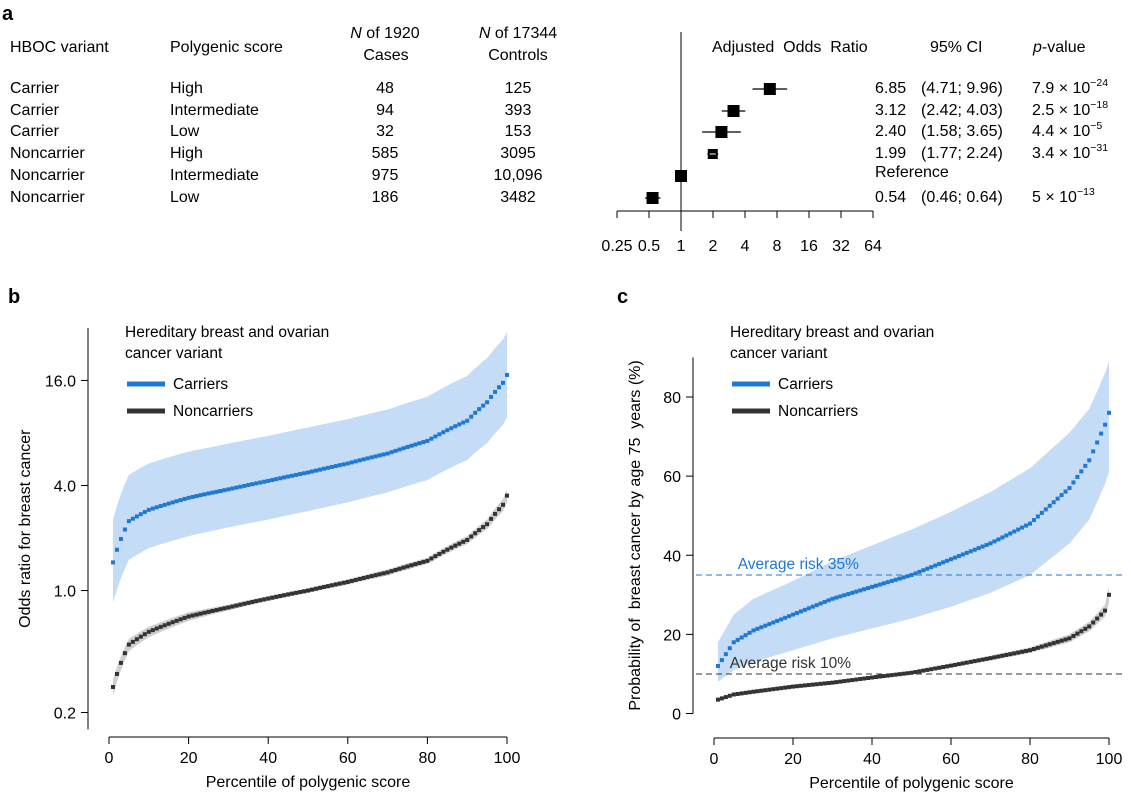  Describe the element at coordinates (485, 33) in the screenshot. I see `header-controls-n: N` at that location.